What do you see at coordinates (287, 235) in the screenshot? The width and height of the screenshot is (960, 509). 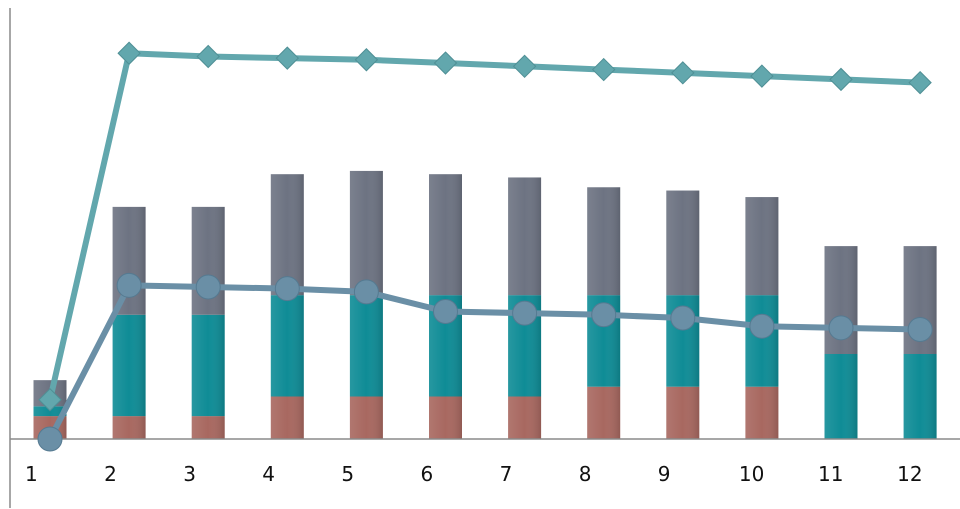 I see `bar-shade-s3-c4` at bounding box center [287, 235].